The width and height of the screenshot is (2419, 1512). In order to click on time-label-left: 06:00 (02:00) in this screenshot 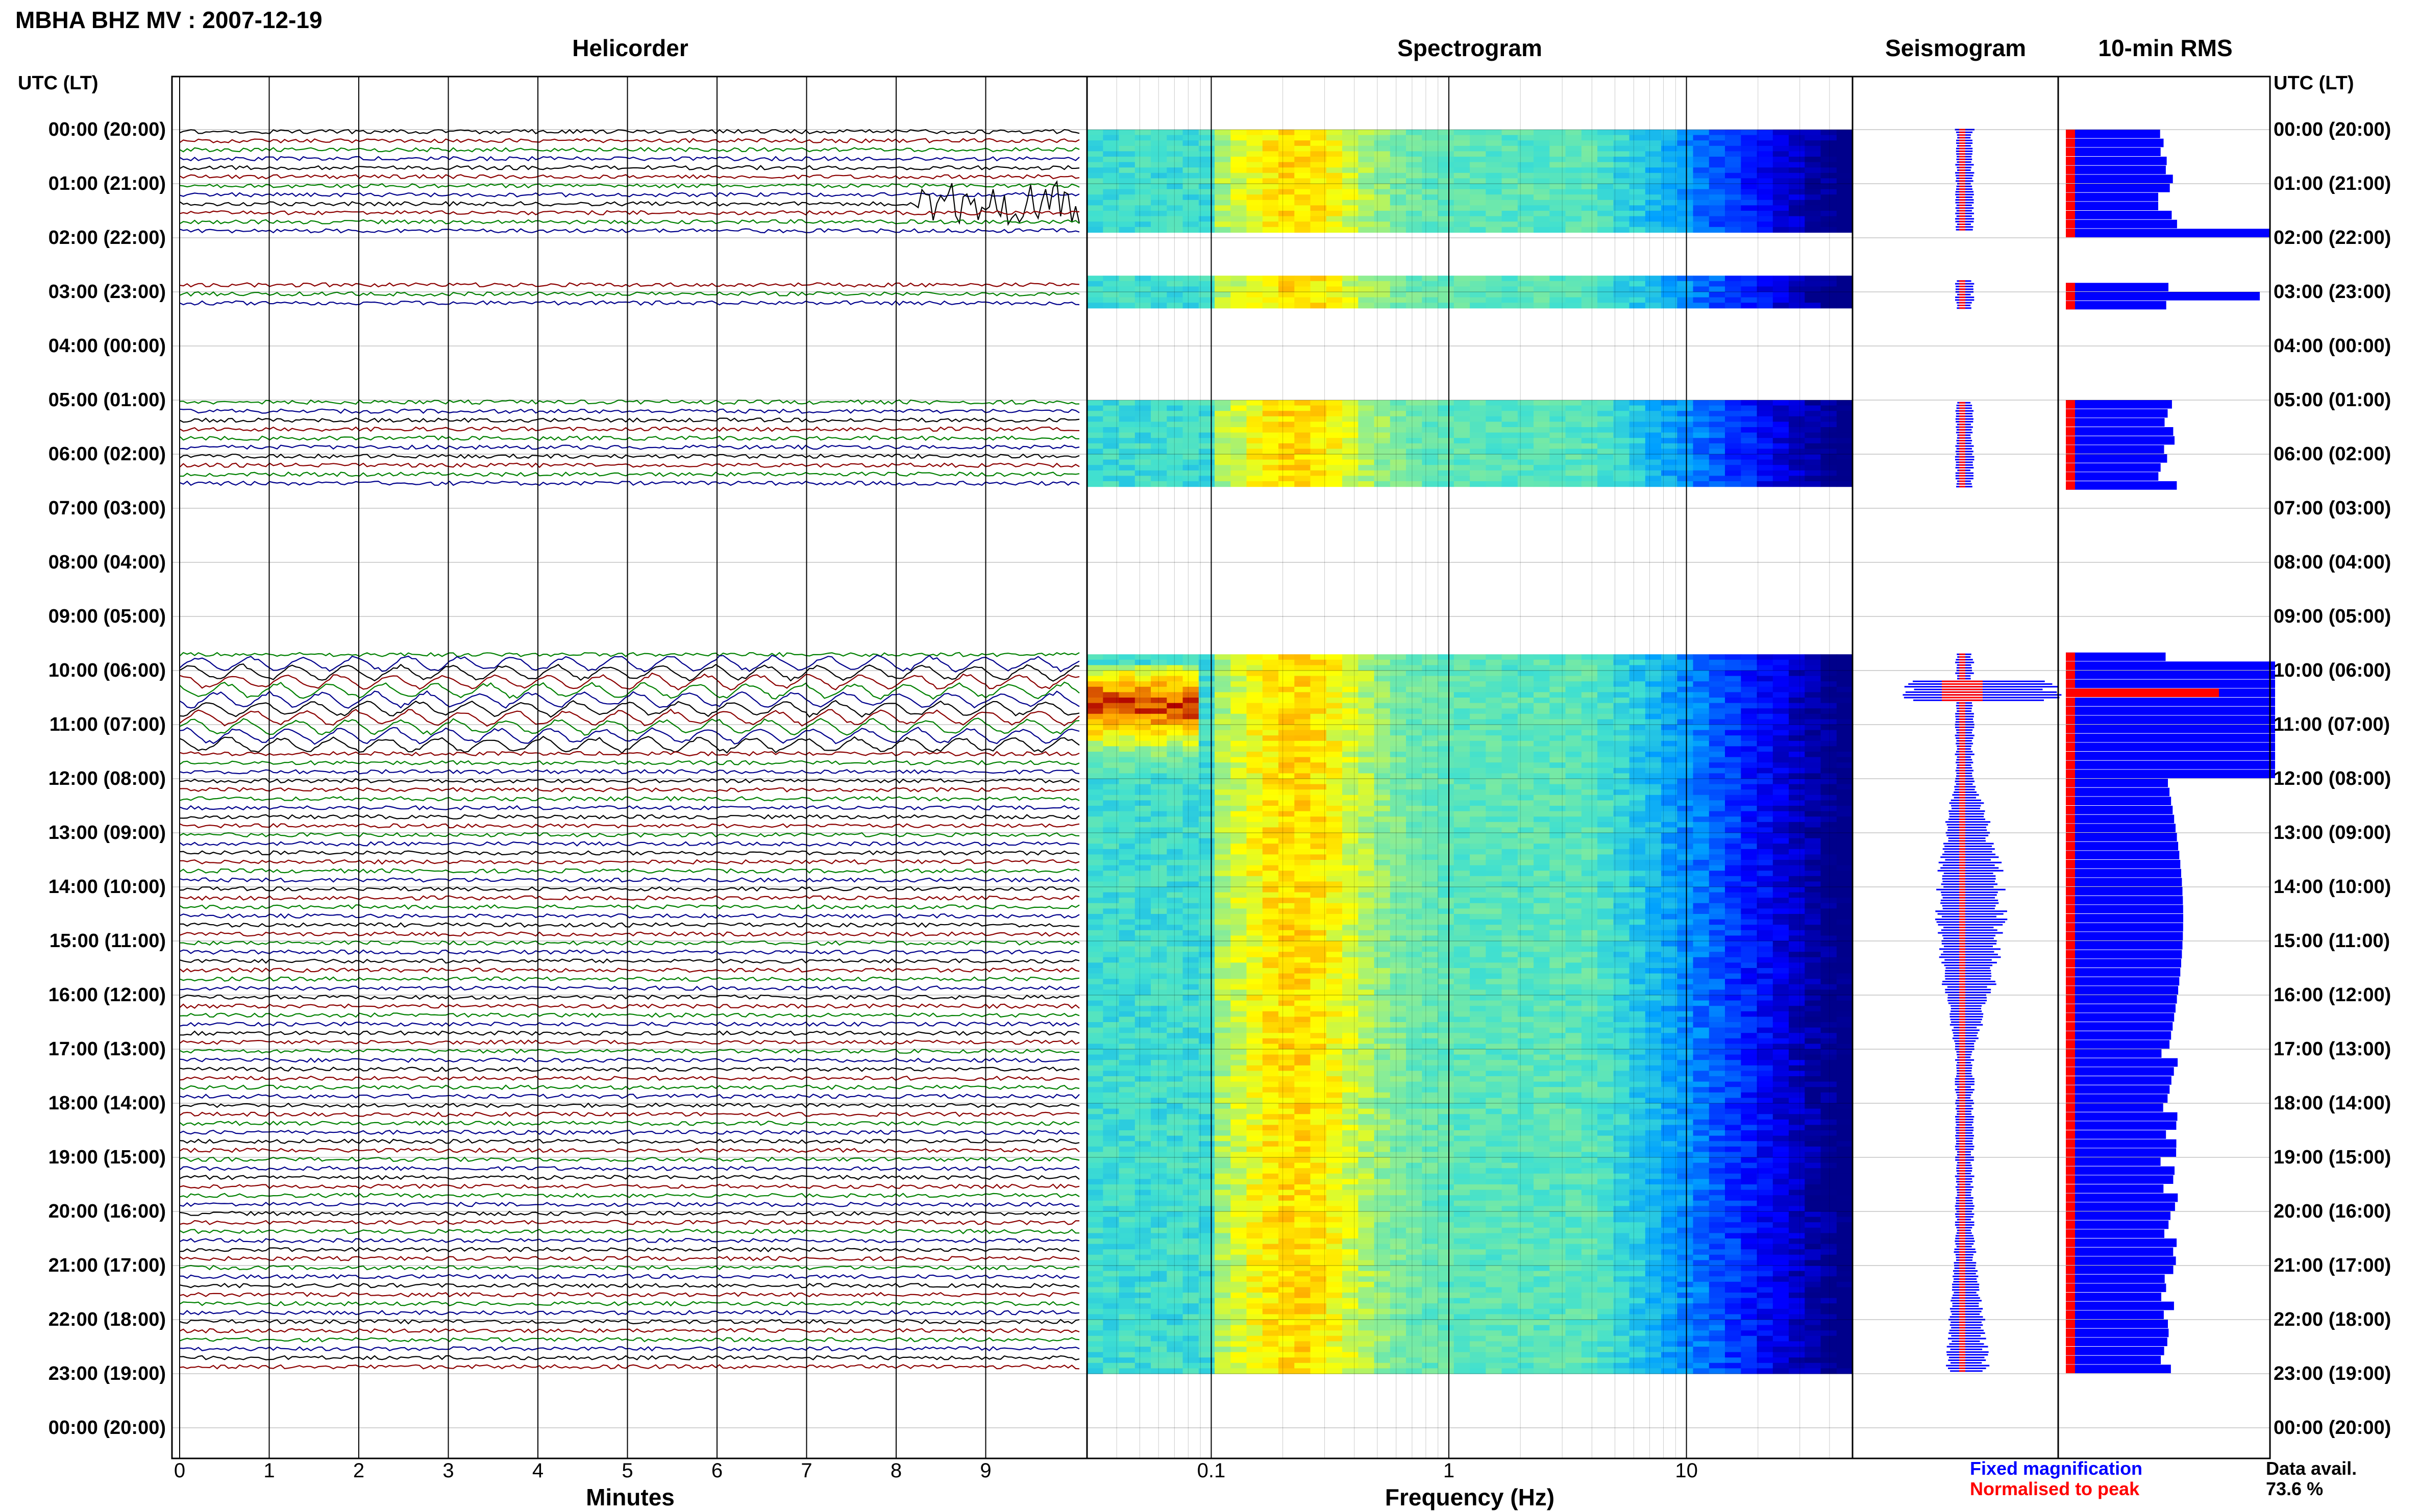, I will do `click(107, 454)`.